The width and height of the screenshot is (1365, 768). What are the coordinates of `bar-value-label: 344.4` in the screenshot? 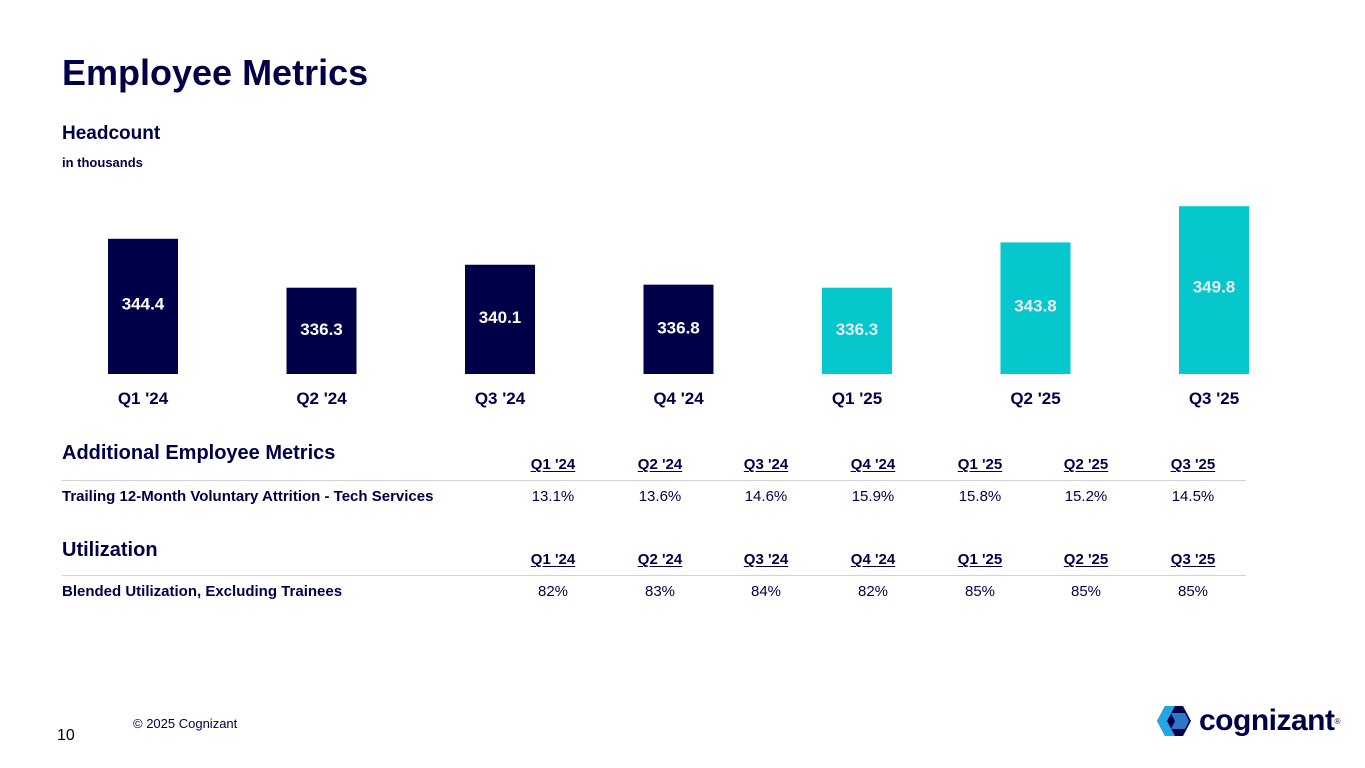 It's located at (143, 304).